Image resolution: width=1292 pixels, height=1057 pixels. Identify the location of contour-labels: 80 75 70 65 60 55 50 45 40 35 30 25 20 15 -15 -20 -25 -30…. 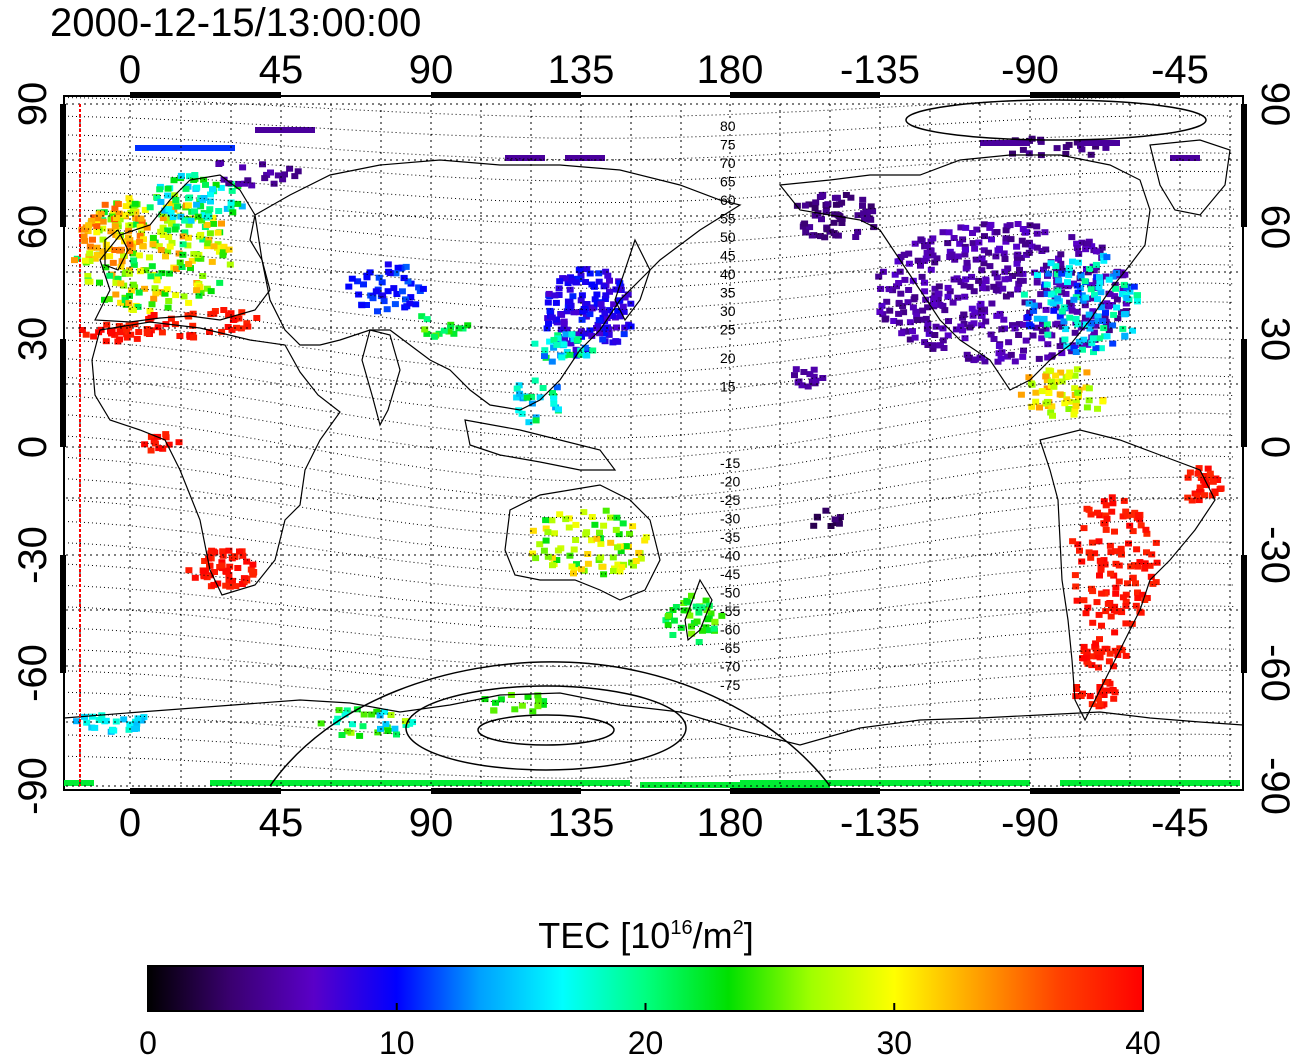
(730, 405).